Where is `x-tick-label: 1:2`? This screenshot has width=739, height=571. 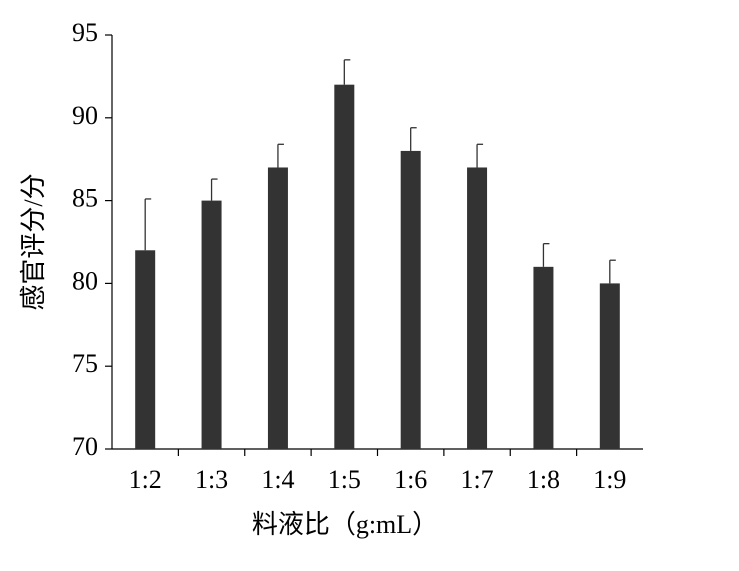
x-tick-label: 1:2 is located at coordinates (145, 479).